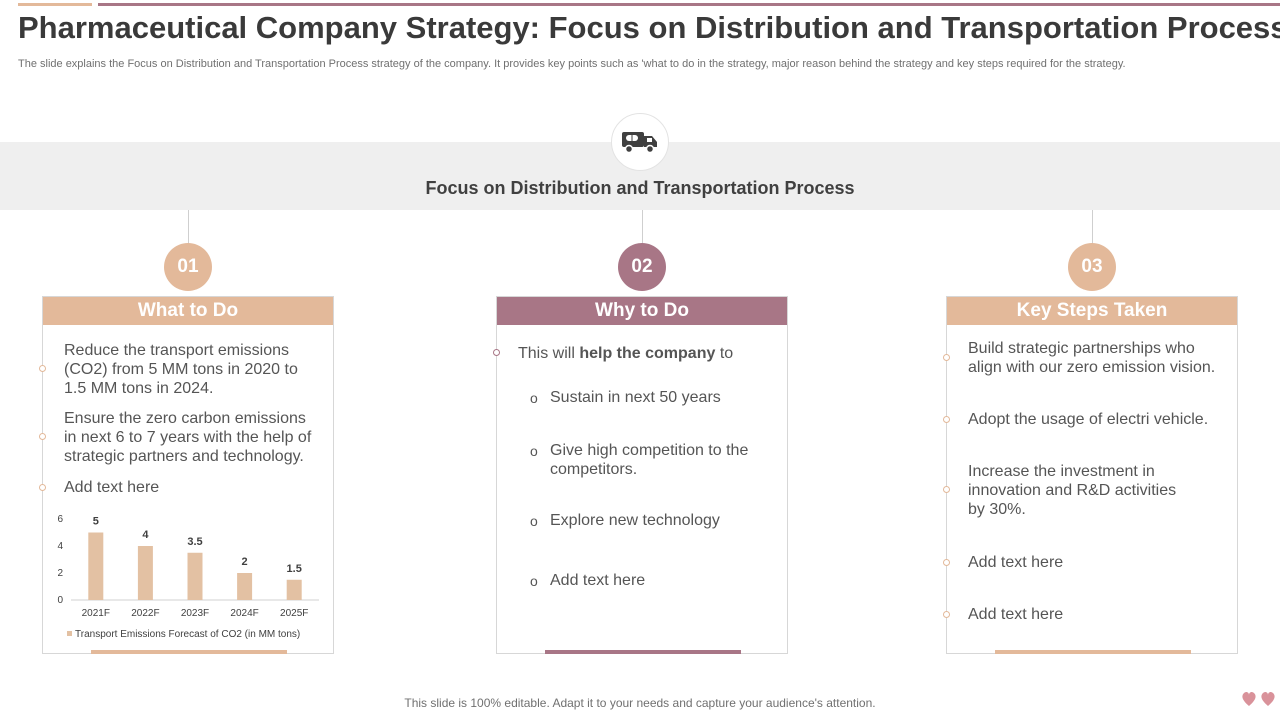 This screenshot has width=1280, height=720. Describe the element at coordinates (626, 353) in the screenshot. I see `intro-text: This will help the company to` at that location.